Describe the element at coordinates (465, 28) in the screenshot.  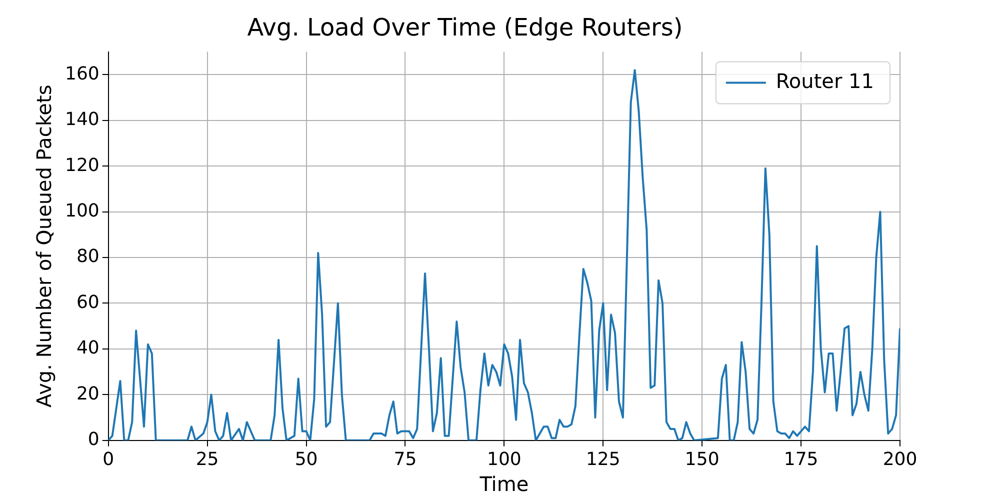
I see `chart-title: Avg. Load Over Time (Edge Routers)` at that location.